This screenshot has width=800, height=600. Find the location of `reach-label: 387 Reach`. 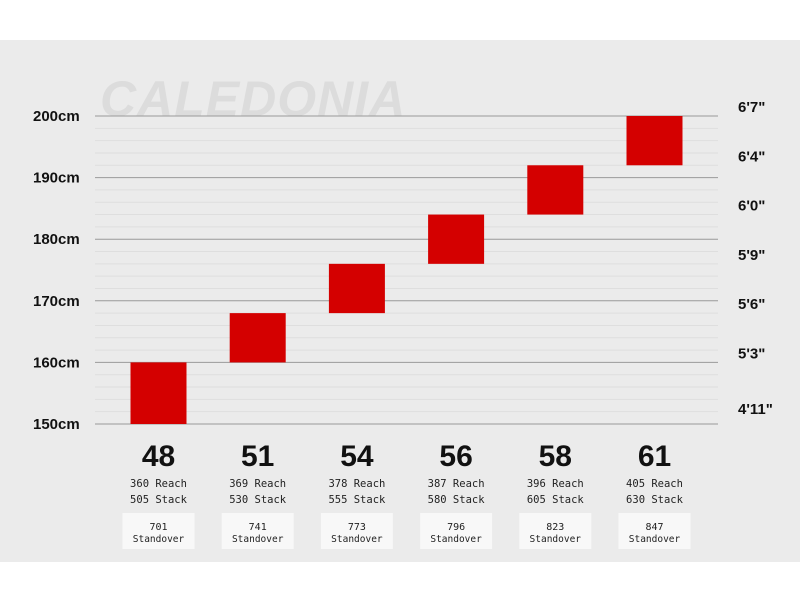

reach-label: 387 Reach is located at coordinates (456, 484).